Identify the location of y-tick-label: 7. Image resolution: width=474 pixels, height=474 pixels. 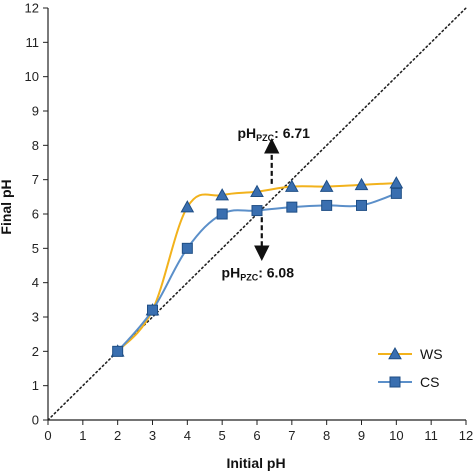
(35, 179).